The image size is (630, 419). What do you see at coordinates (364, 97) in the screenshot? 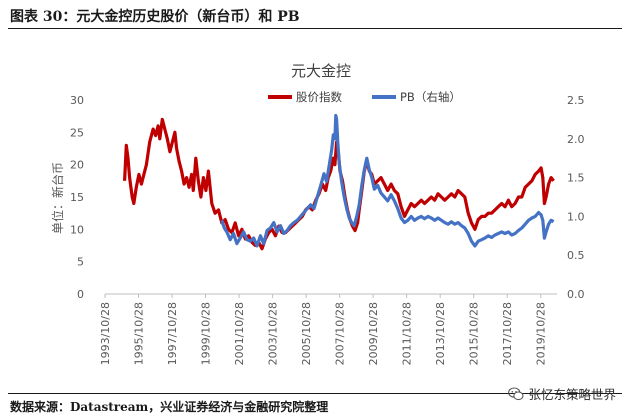
I see `legend: 股价指数 PB（右轴）` at bounding box center [364, 97].